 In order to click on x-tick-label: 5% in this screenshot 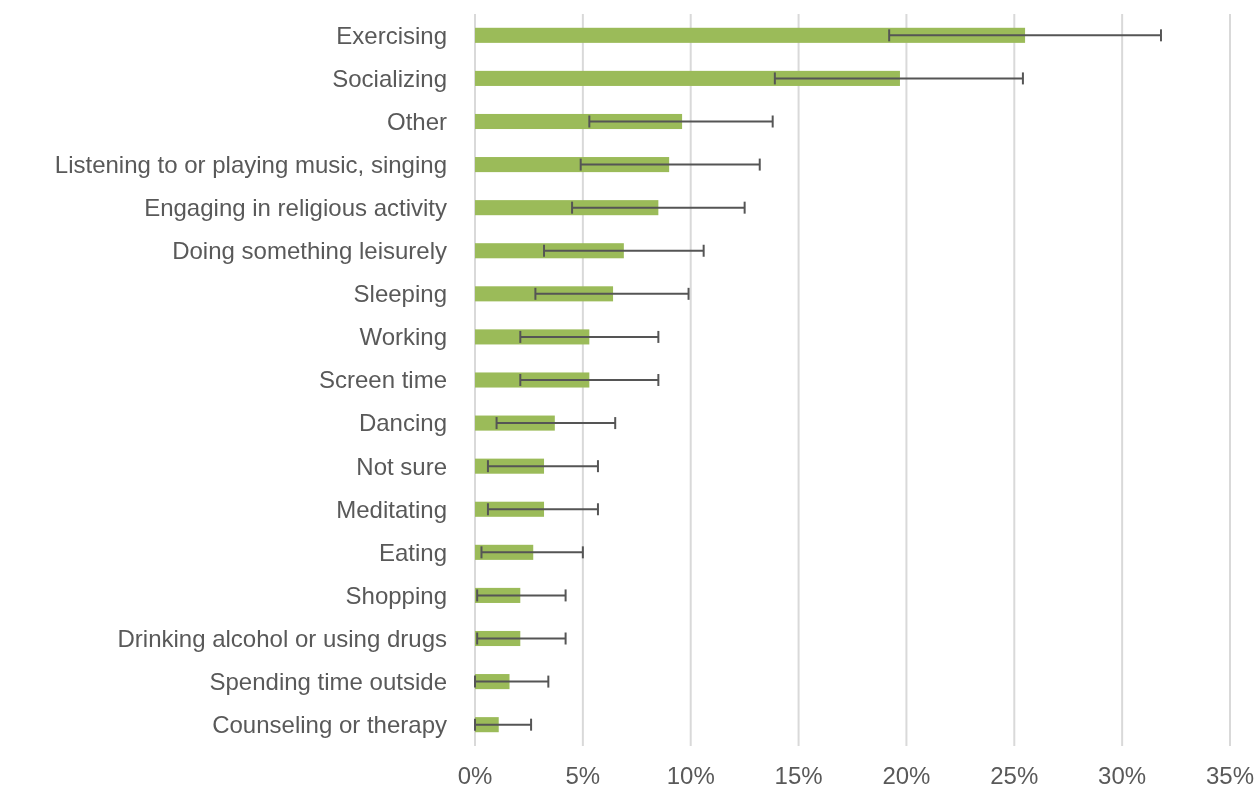, I will do `click(583, 775)`.